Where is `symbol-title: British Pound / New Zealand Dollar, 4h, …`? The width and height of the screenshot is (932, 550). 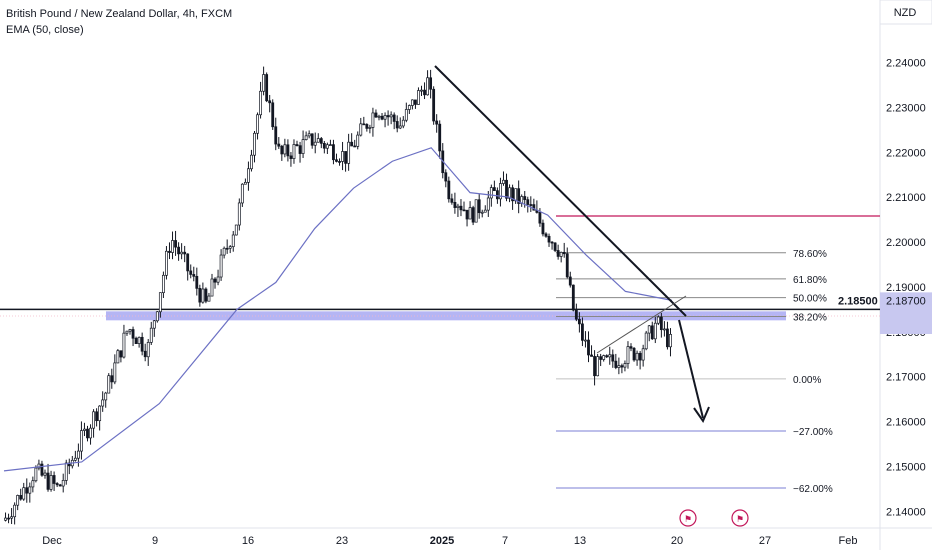 symbol-title: British Pound / New Zealand Dollar, 4h, … is located at coordinates (119, 14).